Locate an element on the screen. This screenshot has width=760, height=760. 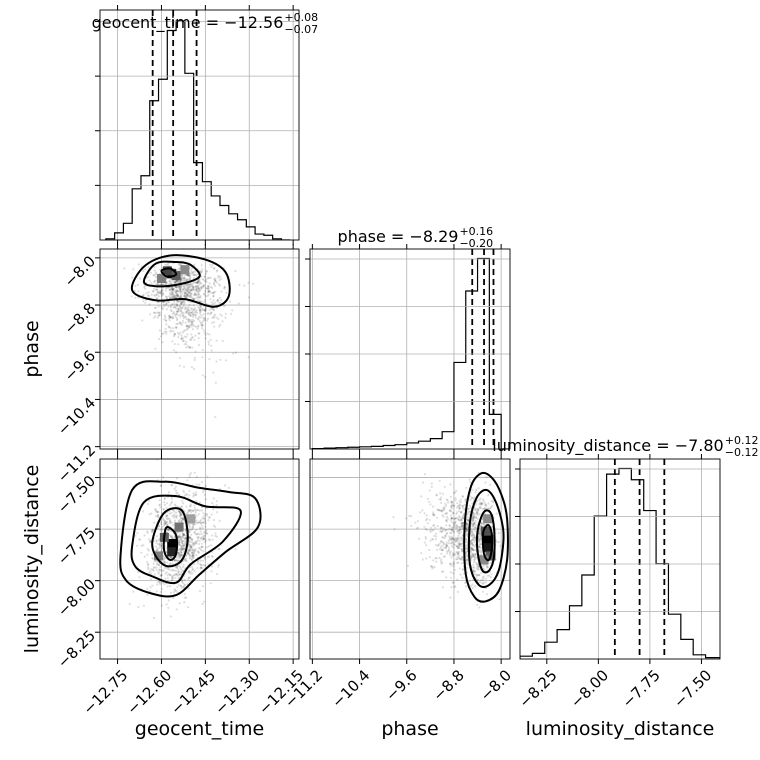
histogram-luminosity_distance is located at coordinates (620, 563).